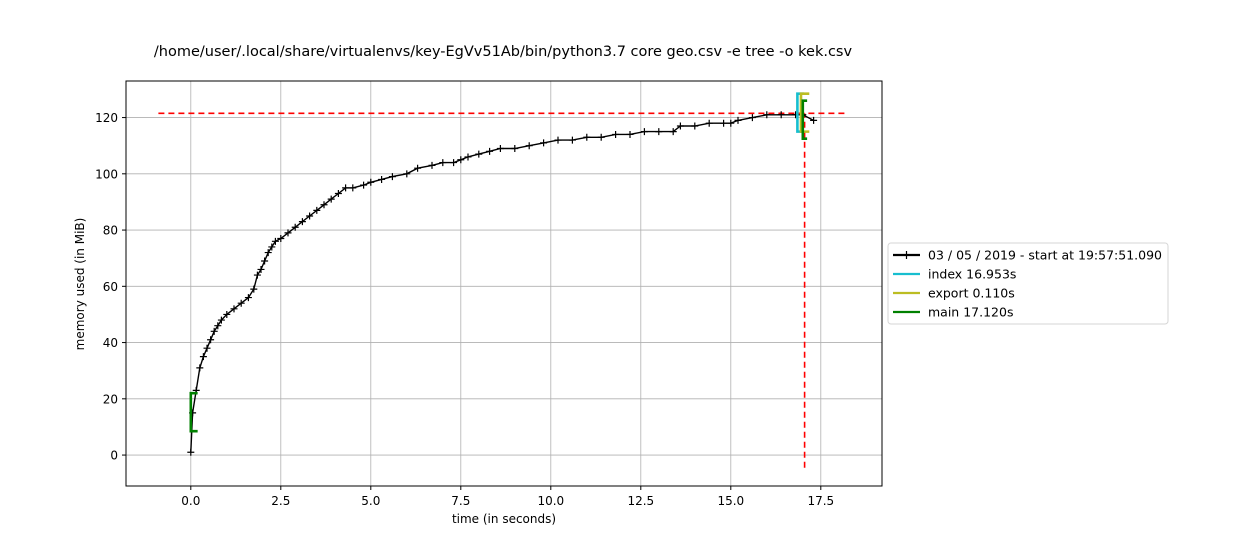 The width and height of the screenshot is (1260, 540). I want to click on x-tick-label: 7.5, so click(460, 501).